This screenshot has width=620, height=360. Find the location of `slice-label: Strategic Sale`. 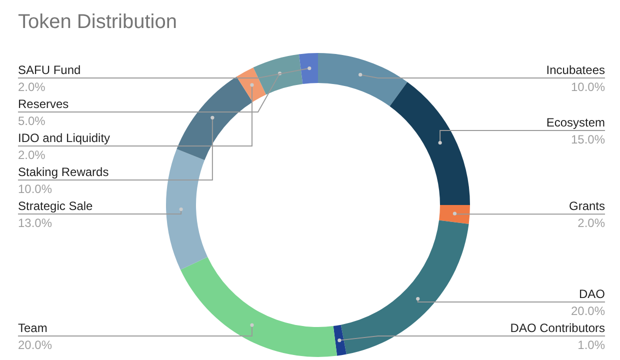

slice-label: Strategic Sale is located at coordinates (56, 206).